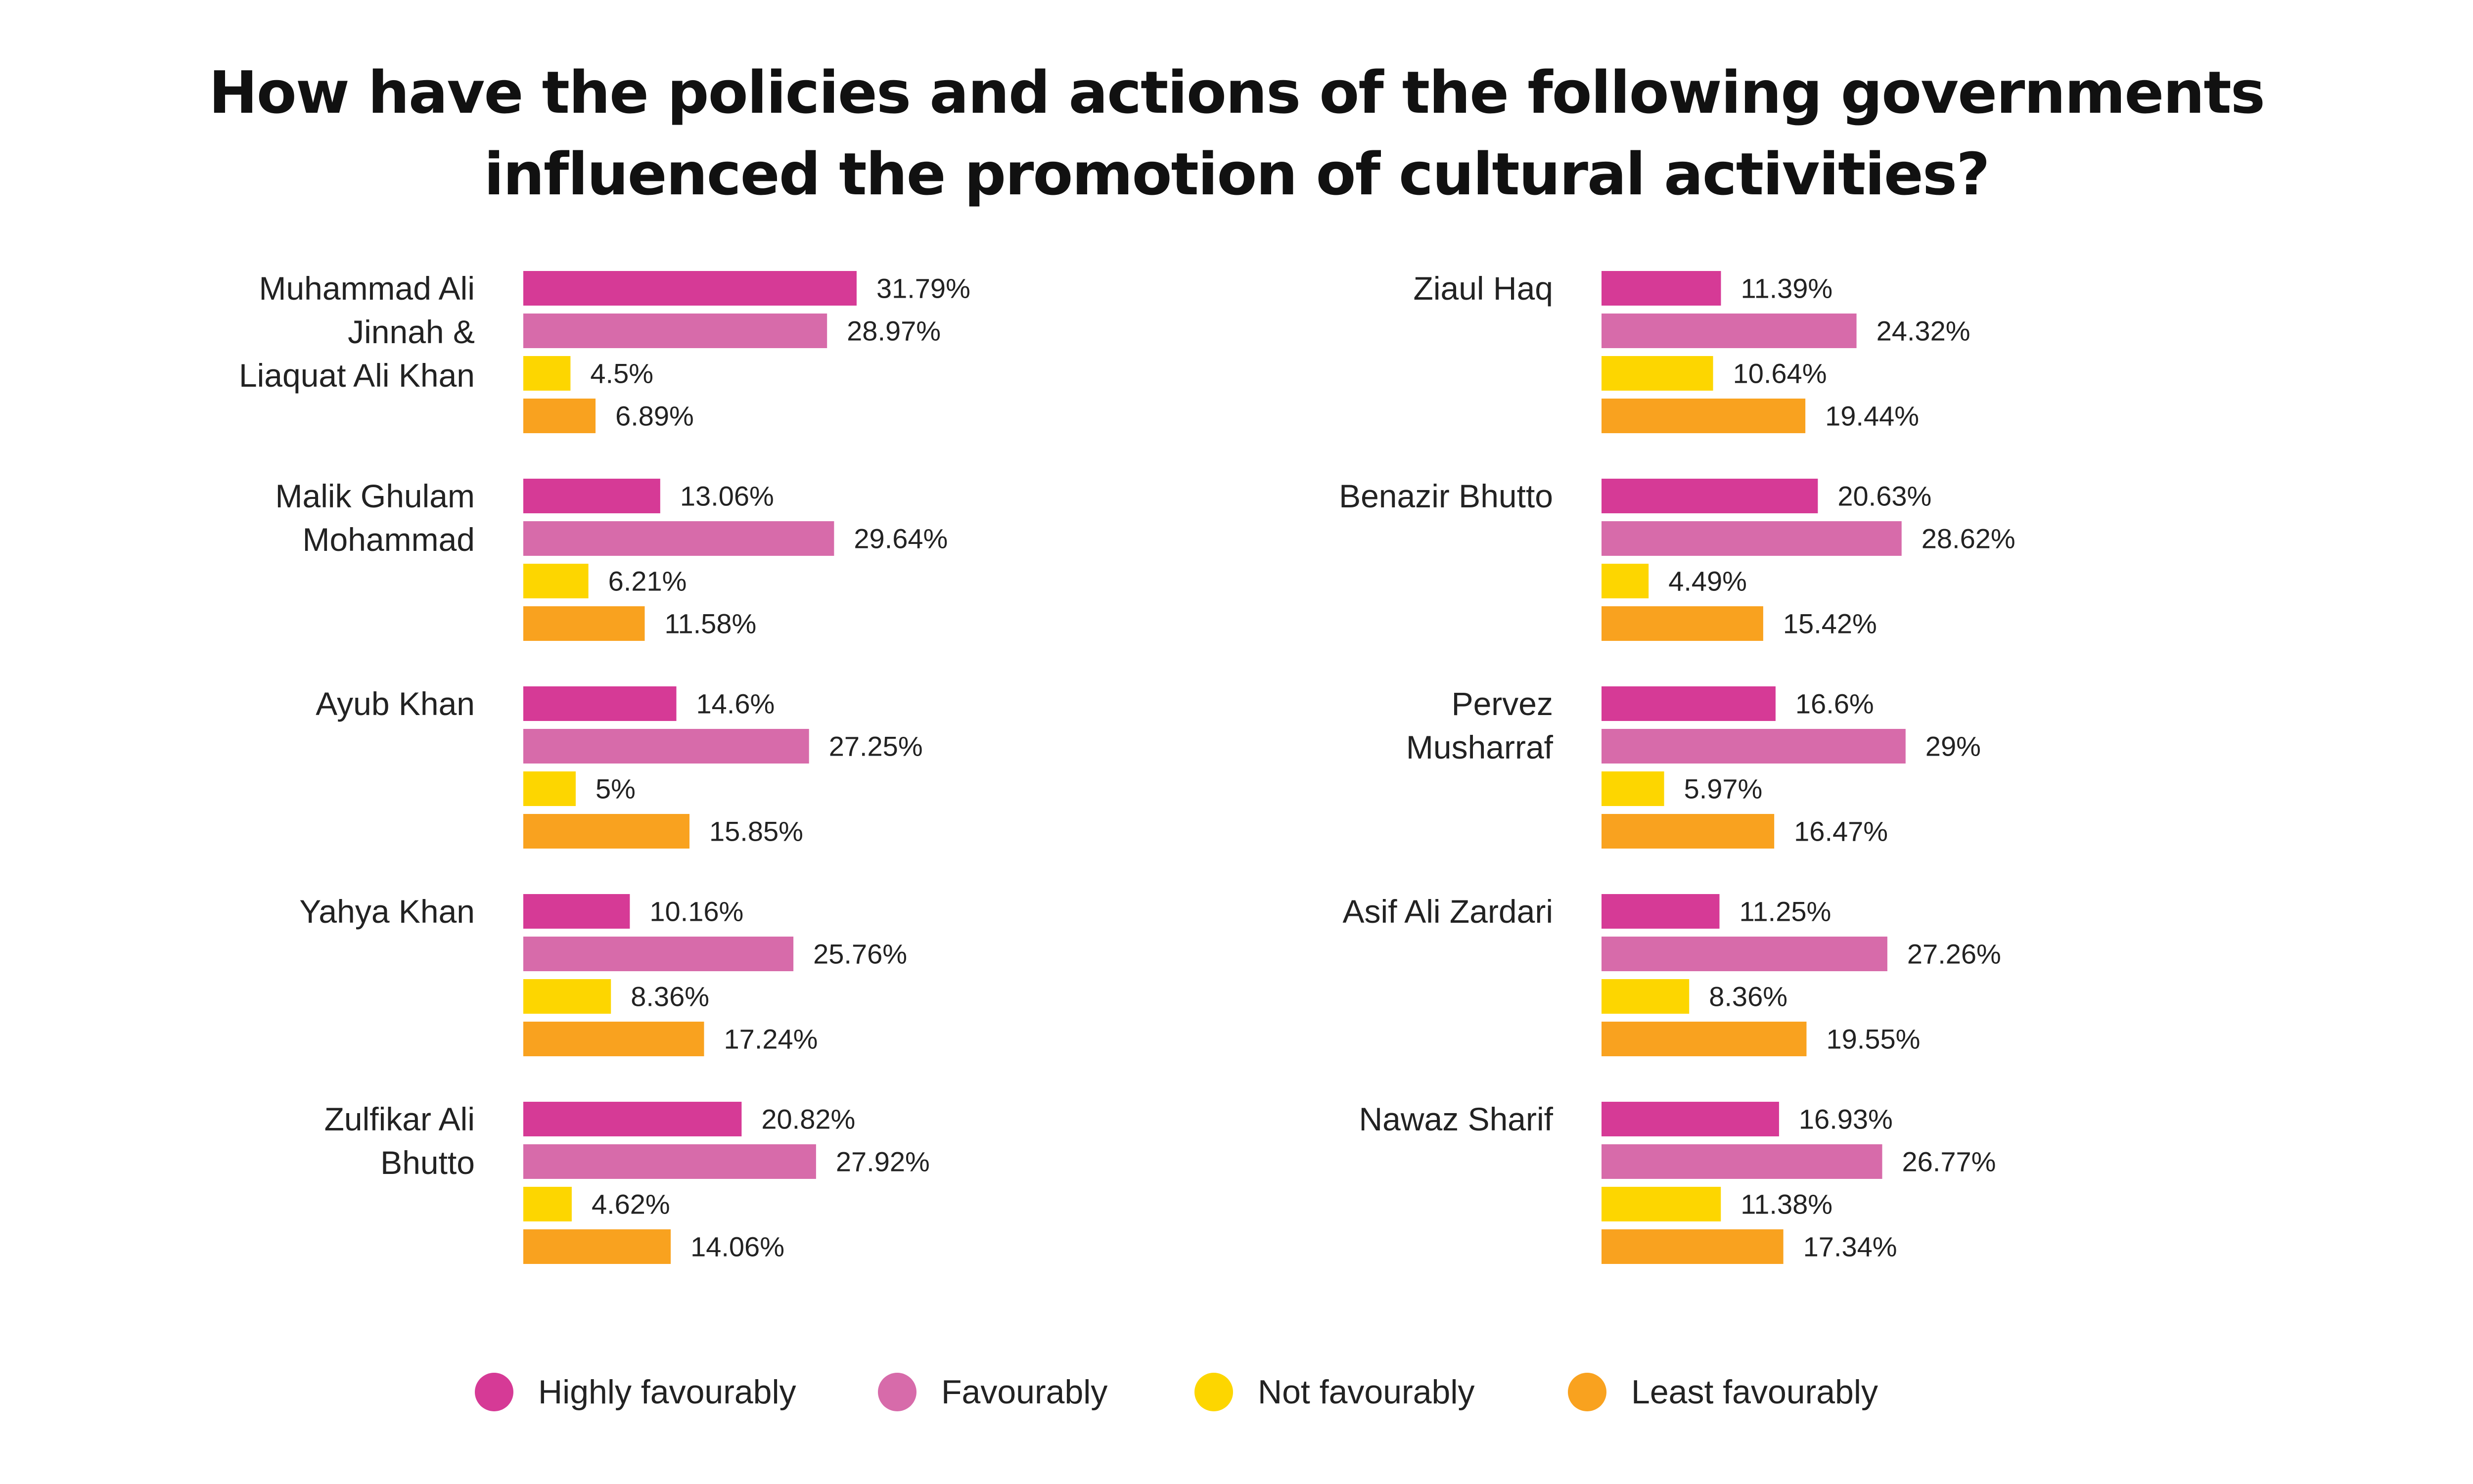 The width and height of the screenshot is (2473, 1484). What do you see at coordinates (737, 1246) in the screenshot?
I see `value-label: 14.06%` at bounding box center [737, 1246].